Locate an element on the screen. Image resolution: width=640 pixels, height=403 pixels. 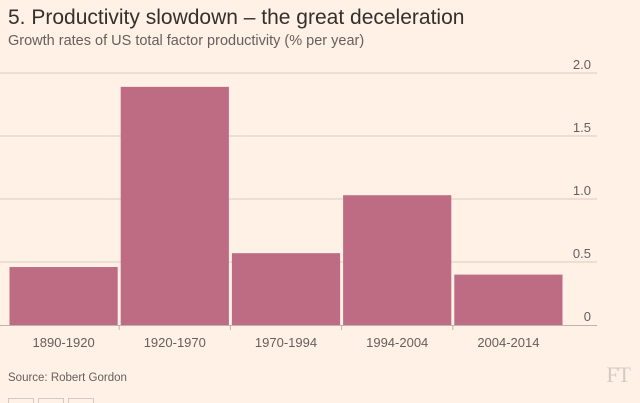
x-tick-label: 1890-1920 is located at coordinates (64, 342).